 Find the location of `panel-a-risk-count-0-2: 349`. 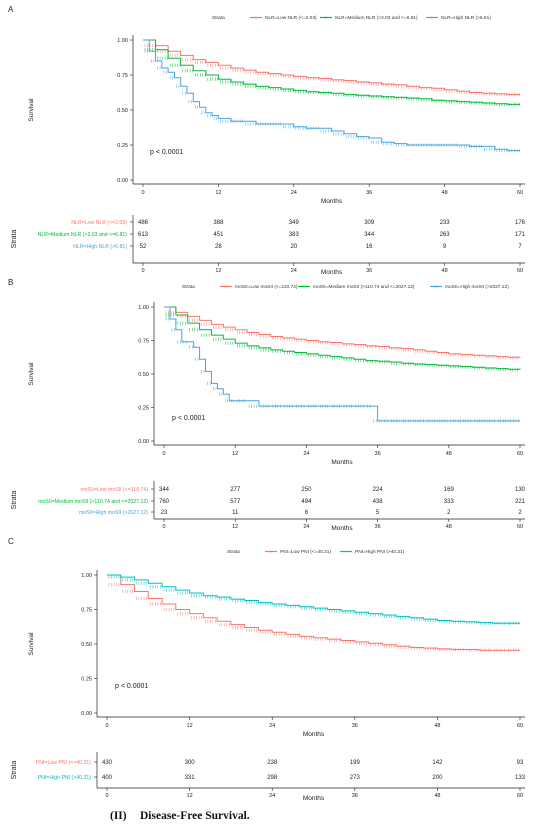

panel-a-risk-count-0-2: 349 is located at coordinates (294, 223).